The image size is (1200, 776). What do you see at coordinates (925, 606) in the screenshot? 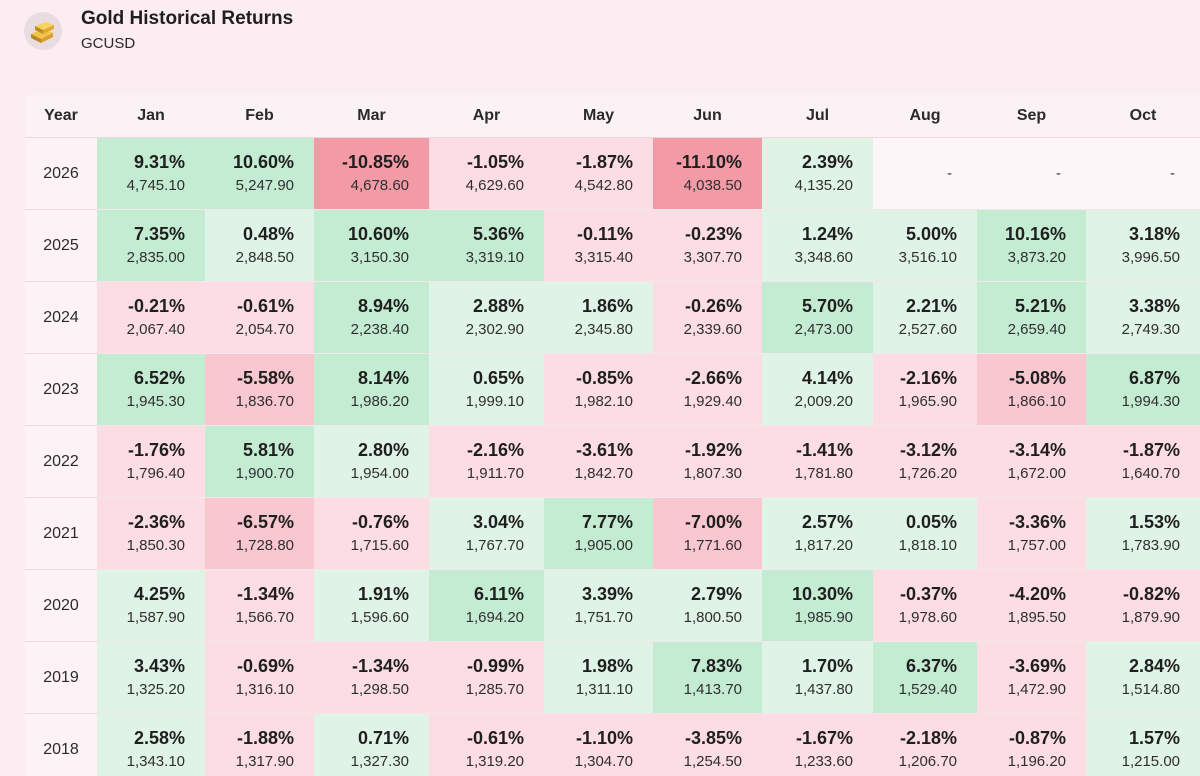
I see `month-return-cell: -0.37% 1,978.60` at bounding box center [925, 606].